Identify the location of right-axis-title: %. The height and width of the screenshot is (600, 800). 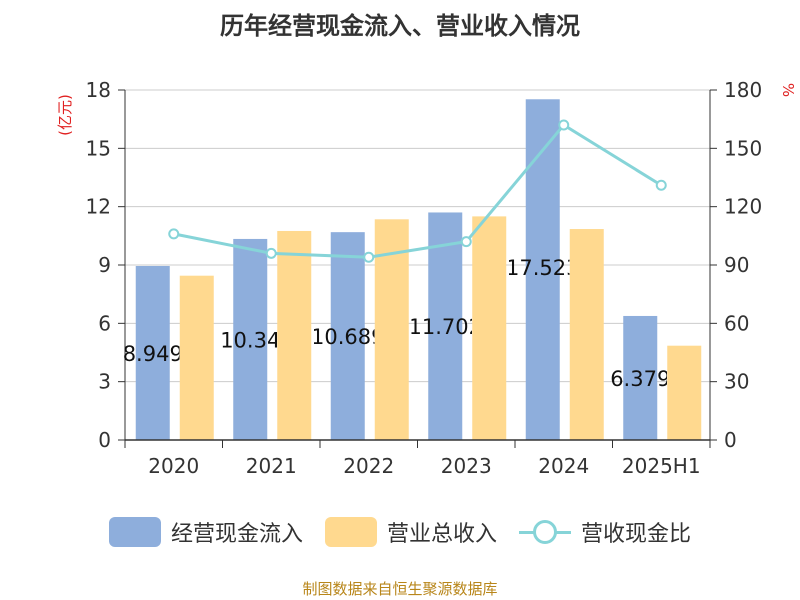
(788, 90).